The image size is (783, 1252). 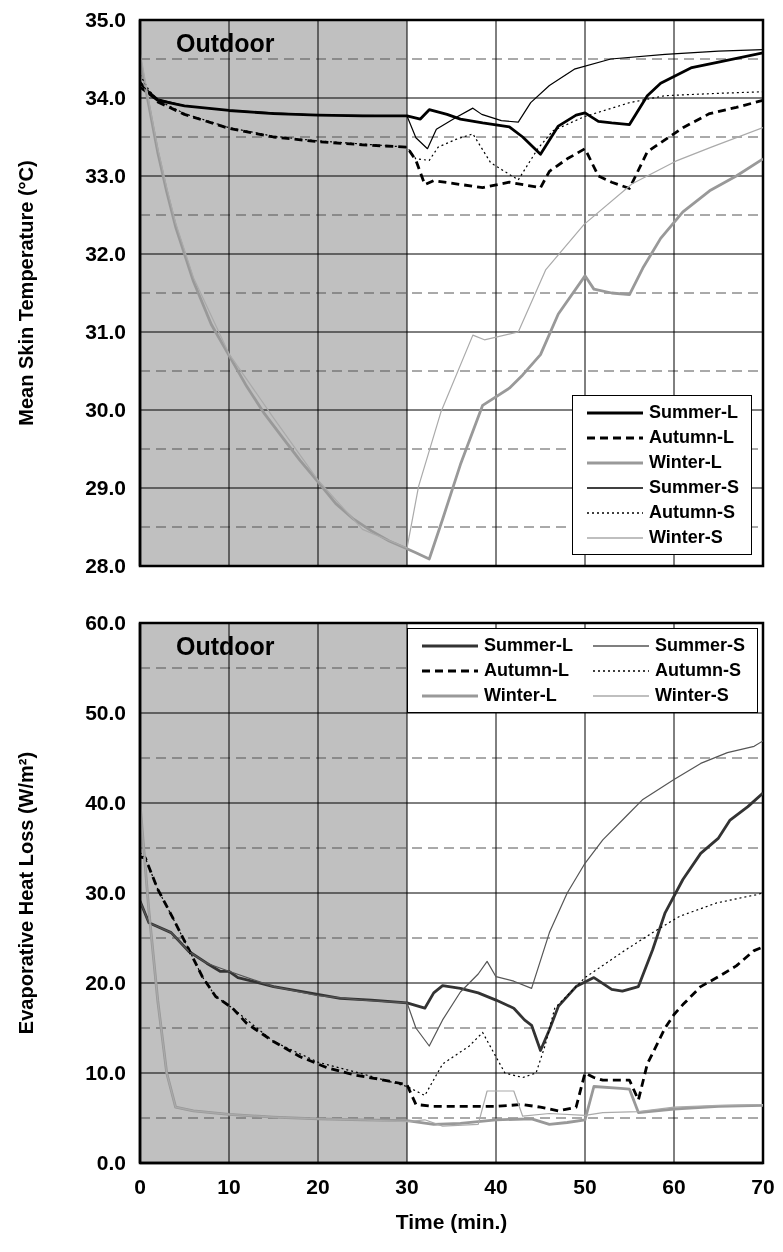 What do you see at coordinates (105, 1073) in the screenshot?
I see `y-tick-label: 10.0` at bounding box center [105, 1073].